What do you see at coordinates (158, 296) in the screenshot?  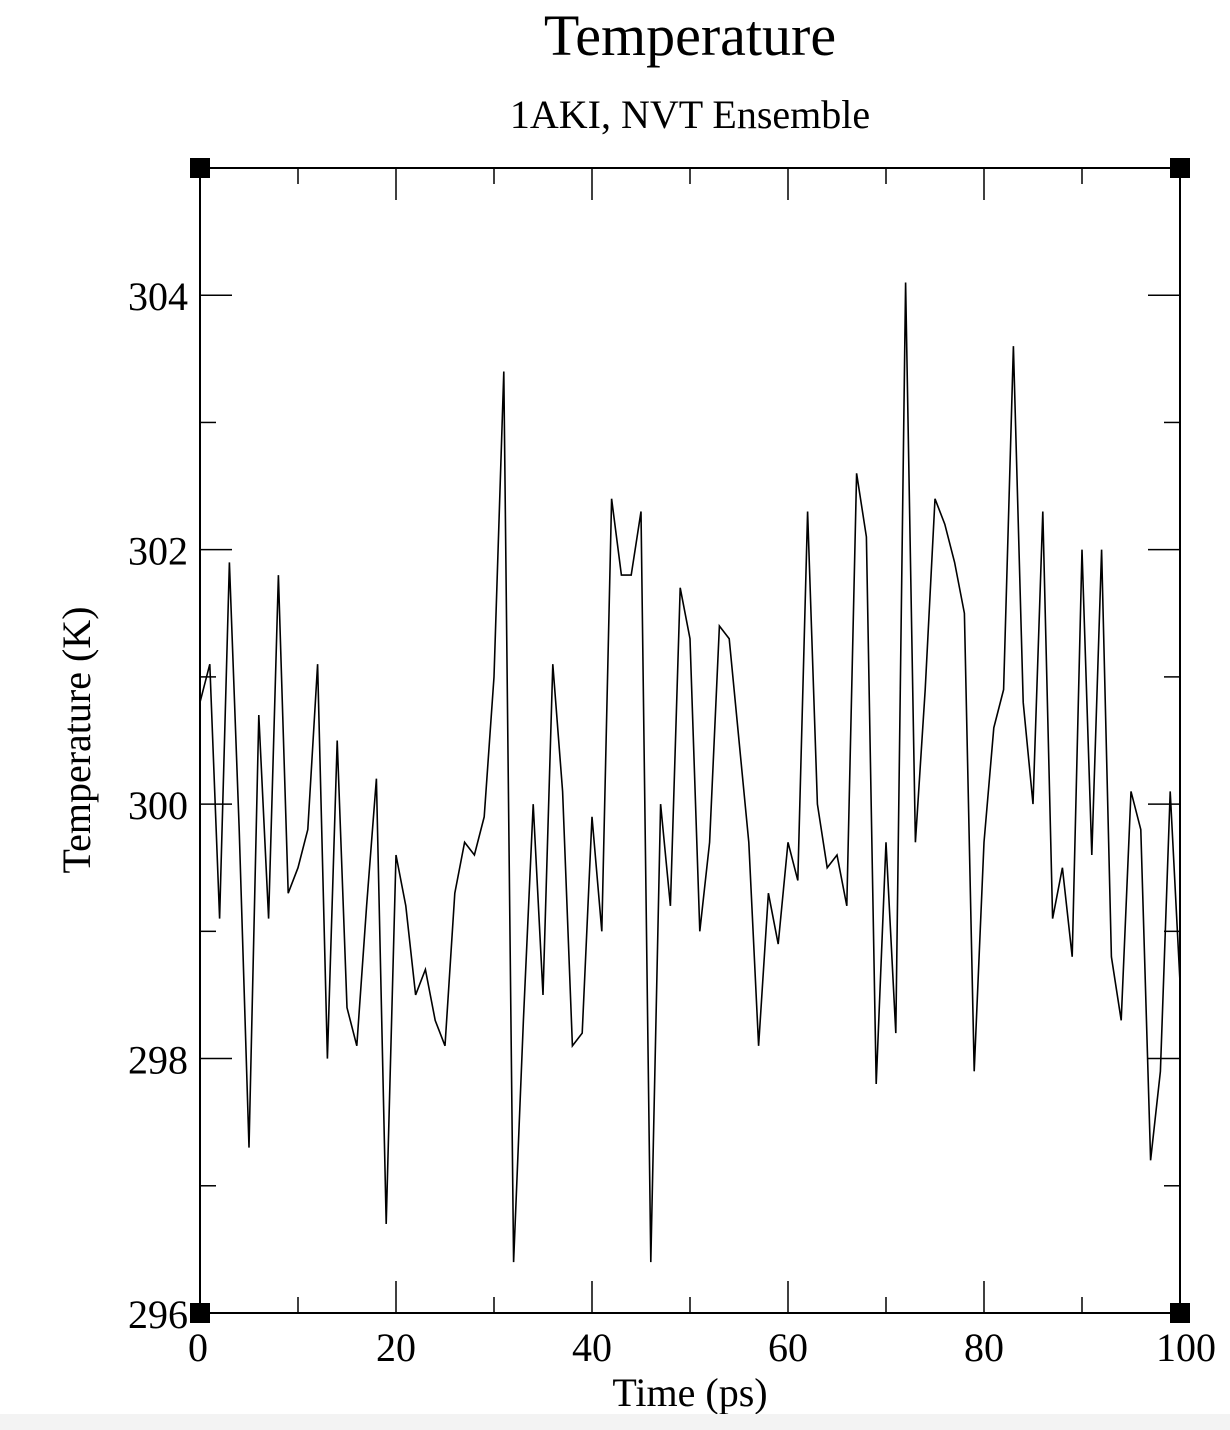 I see `y-tick-label: 304` at bounding box center [158, 296].